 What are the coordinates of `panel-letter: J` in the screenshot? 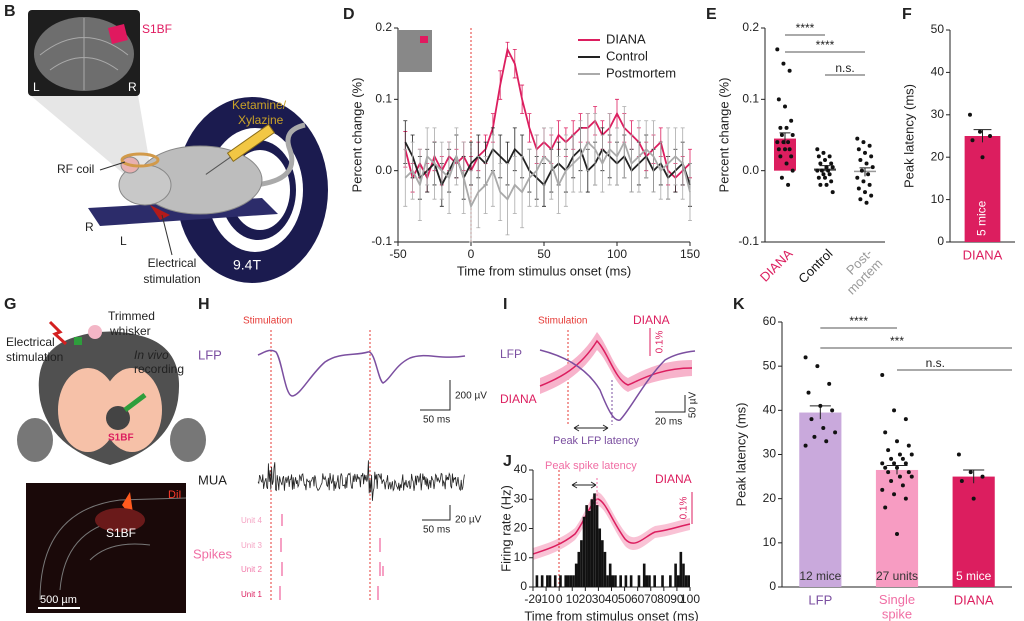 It's located at (507, 461).